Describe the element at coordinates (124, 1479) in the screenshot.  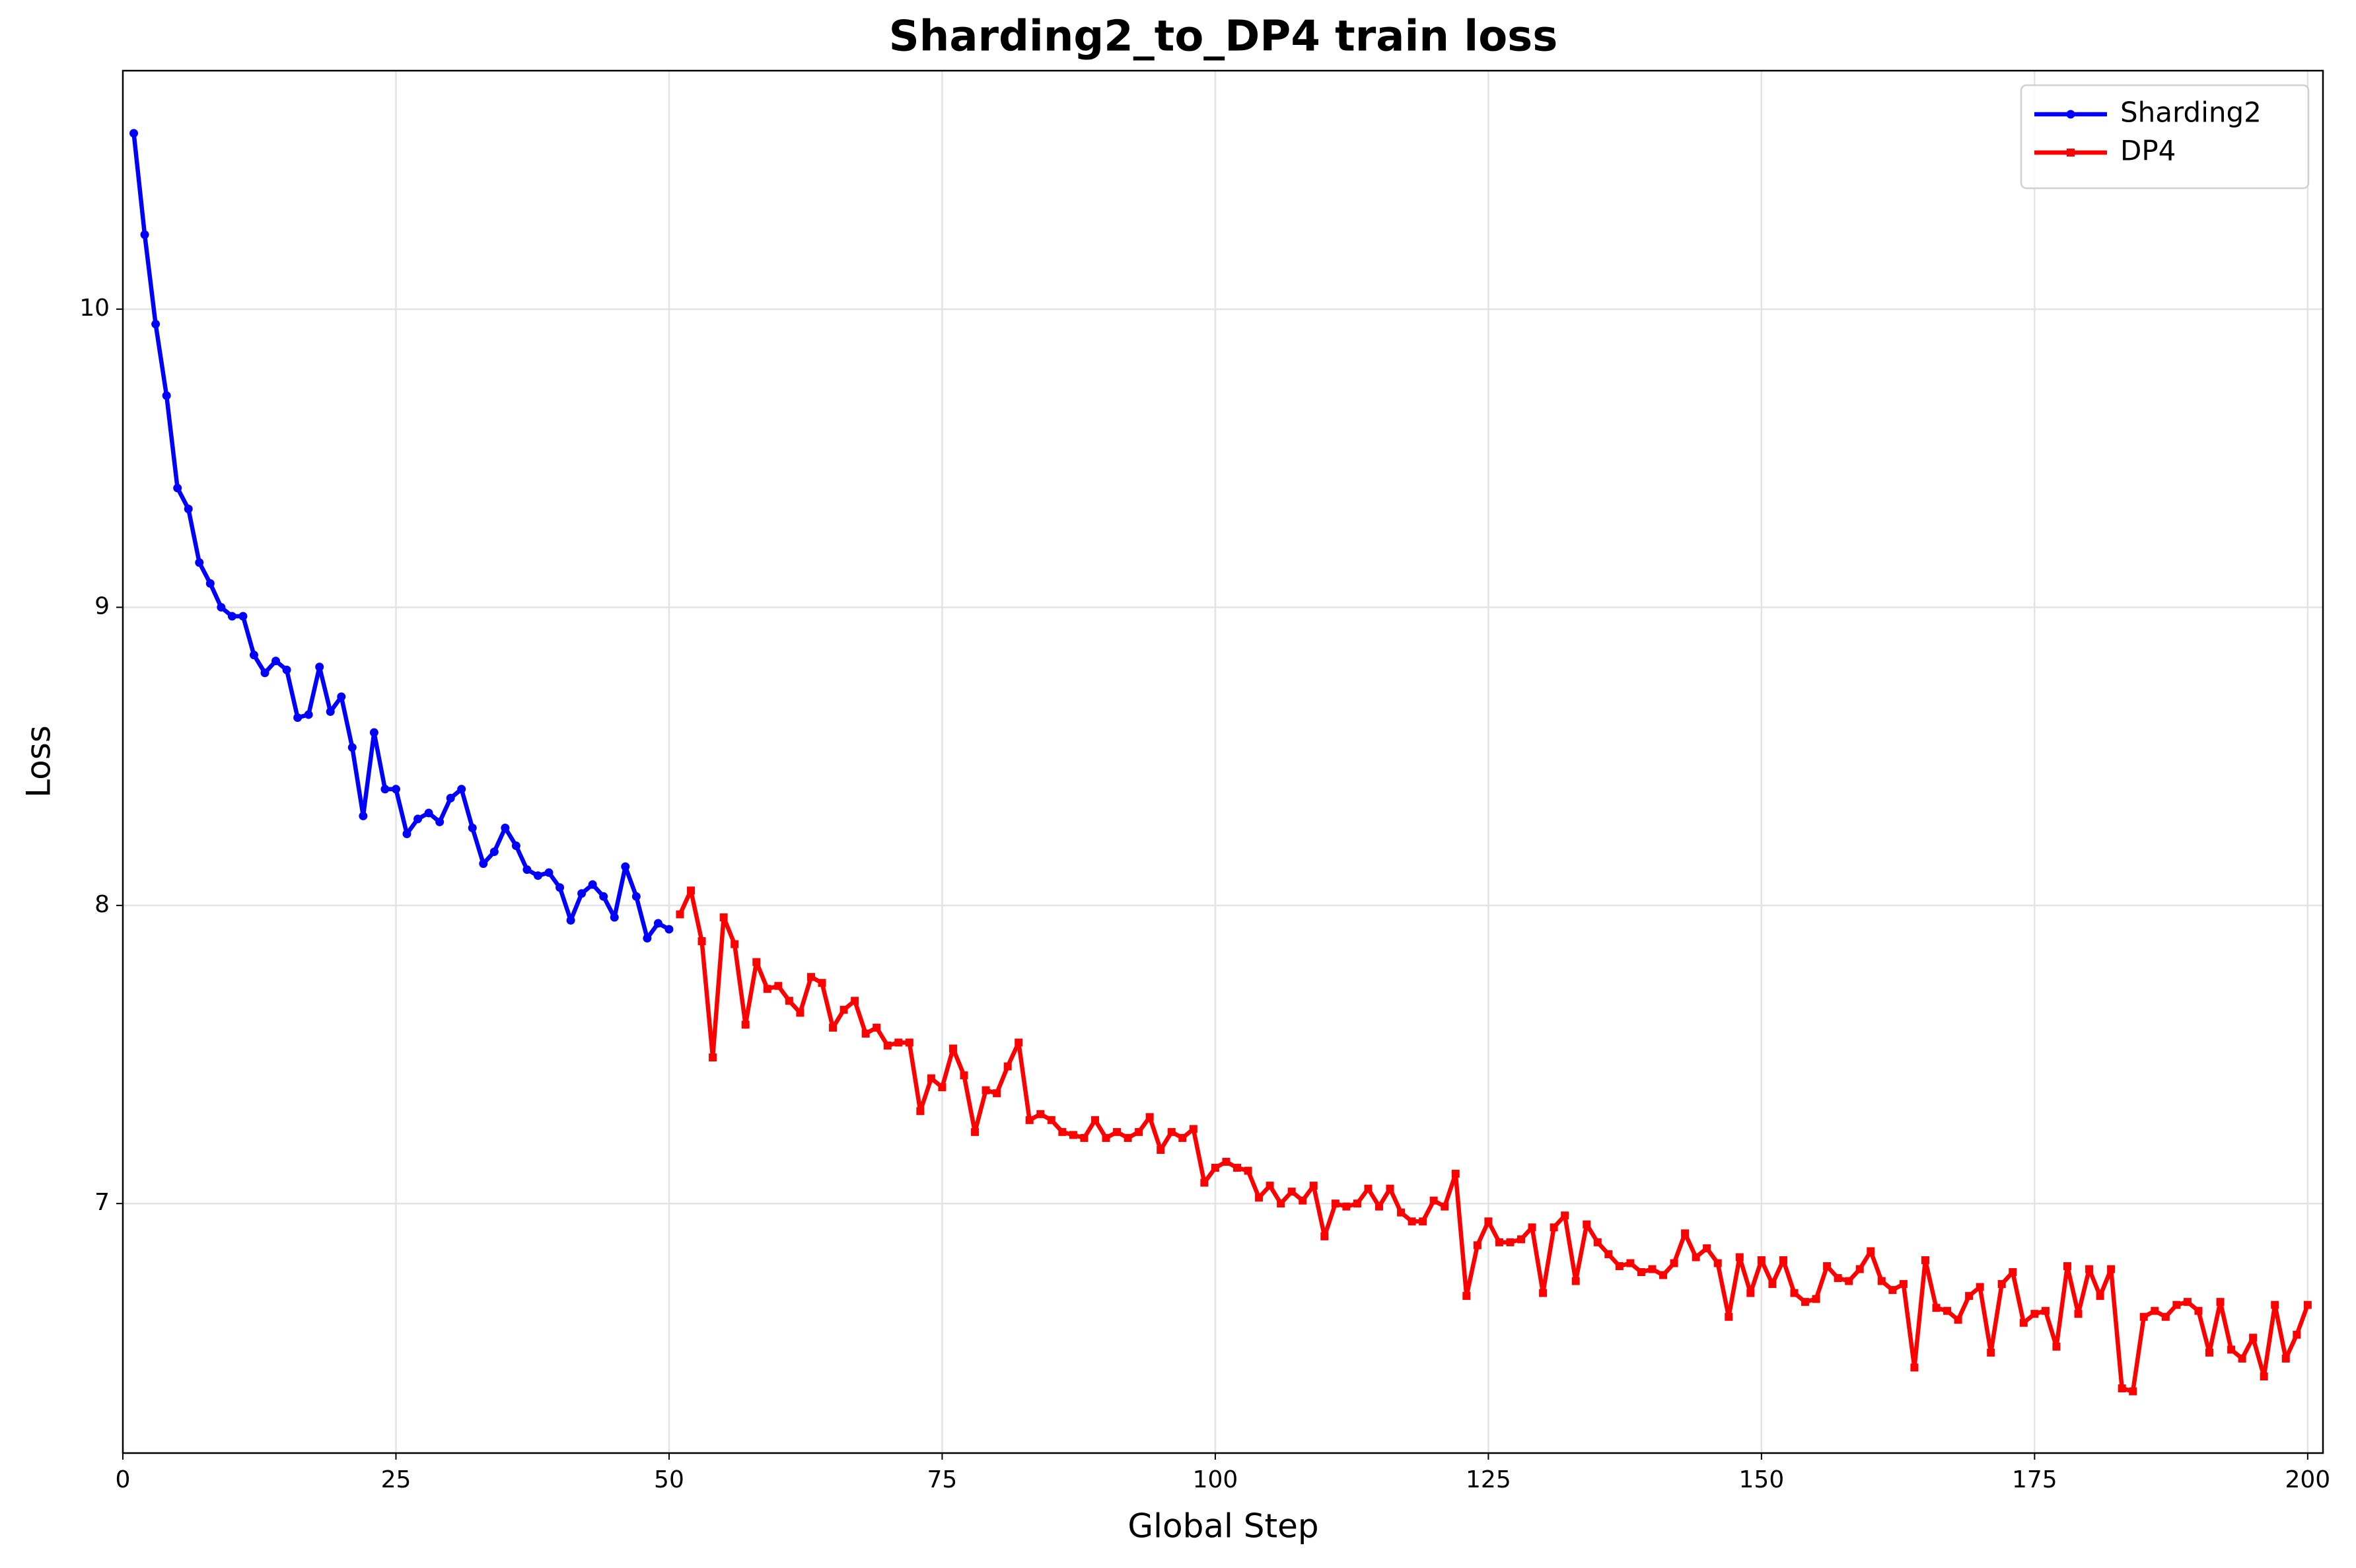
I see `x-tick-label: 0` at that location.